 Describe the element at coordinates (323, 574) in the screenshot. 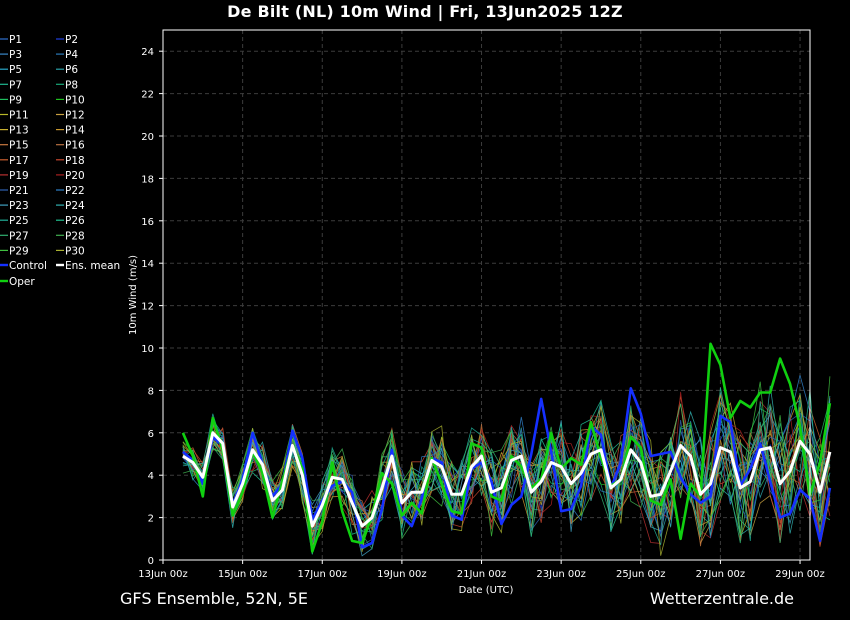

I see `x-tick-label: 17Jun 00z` at that location.